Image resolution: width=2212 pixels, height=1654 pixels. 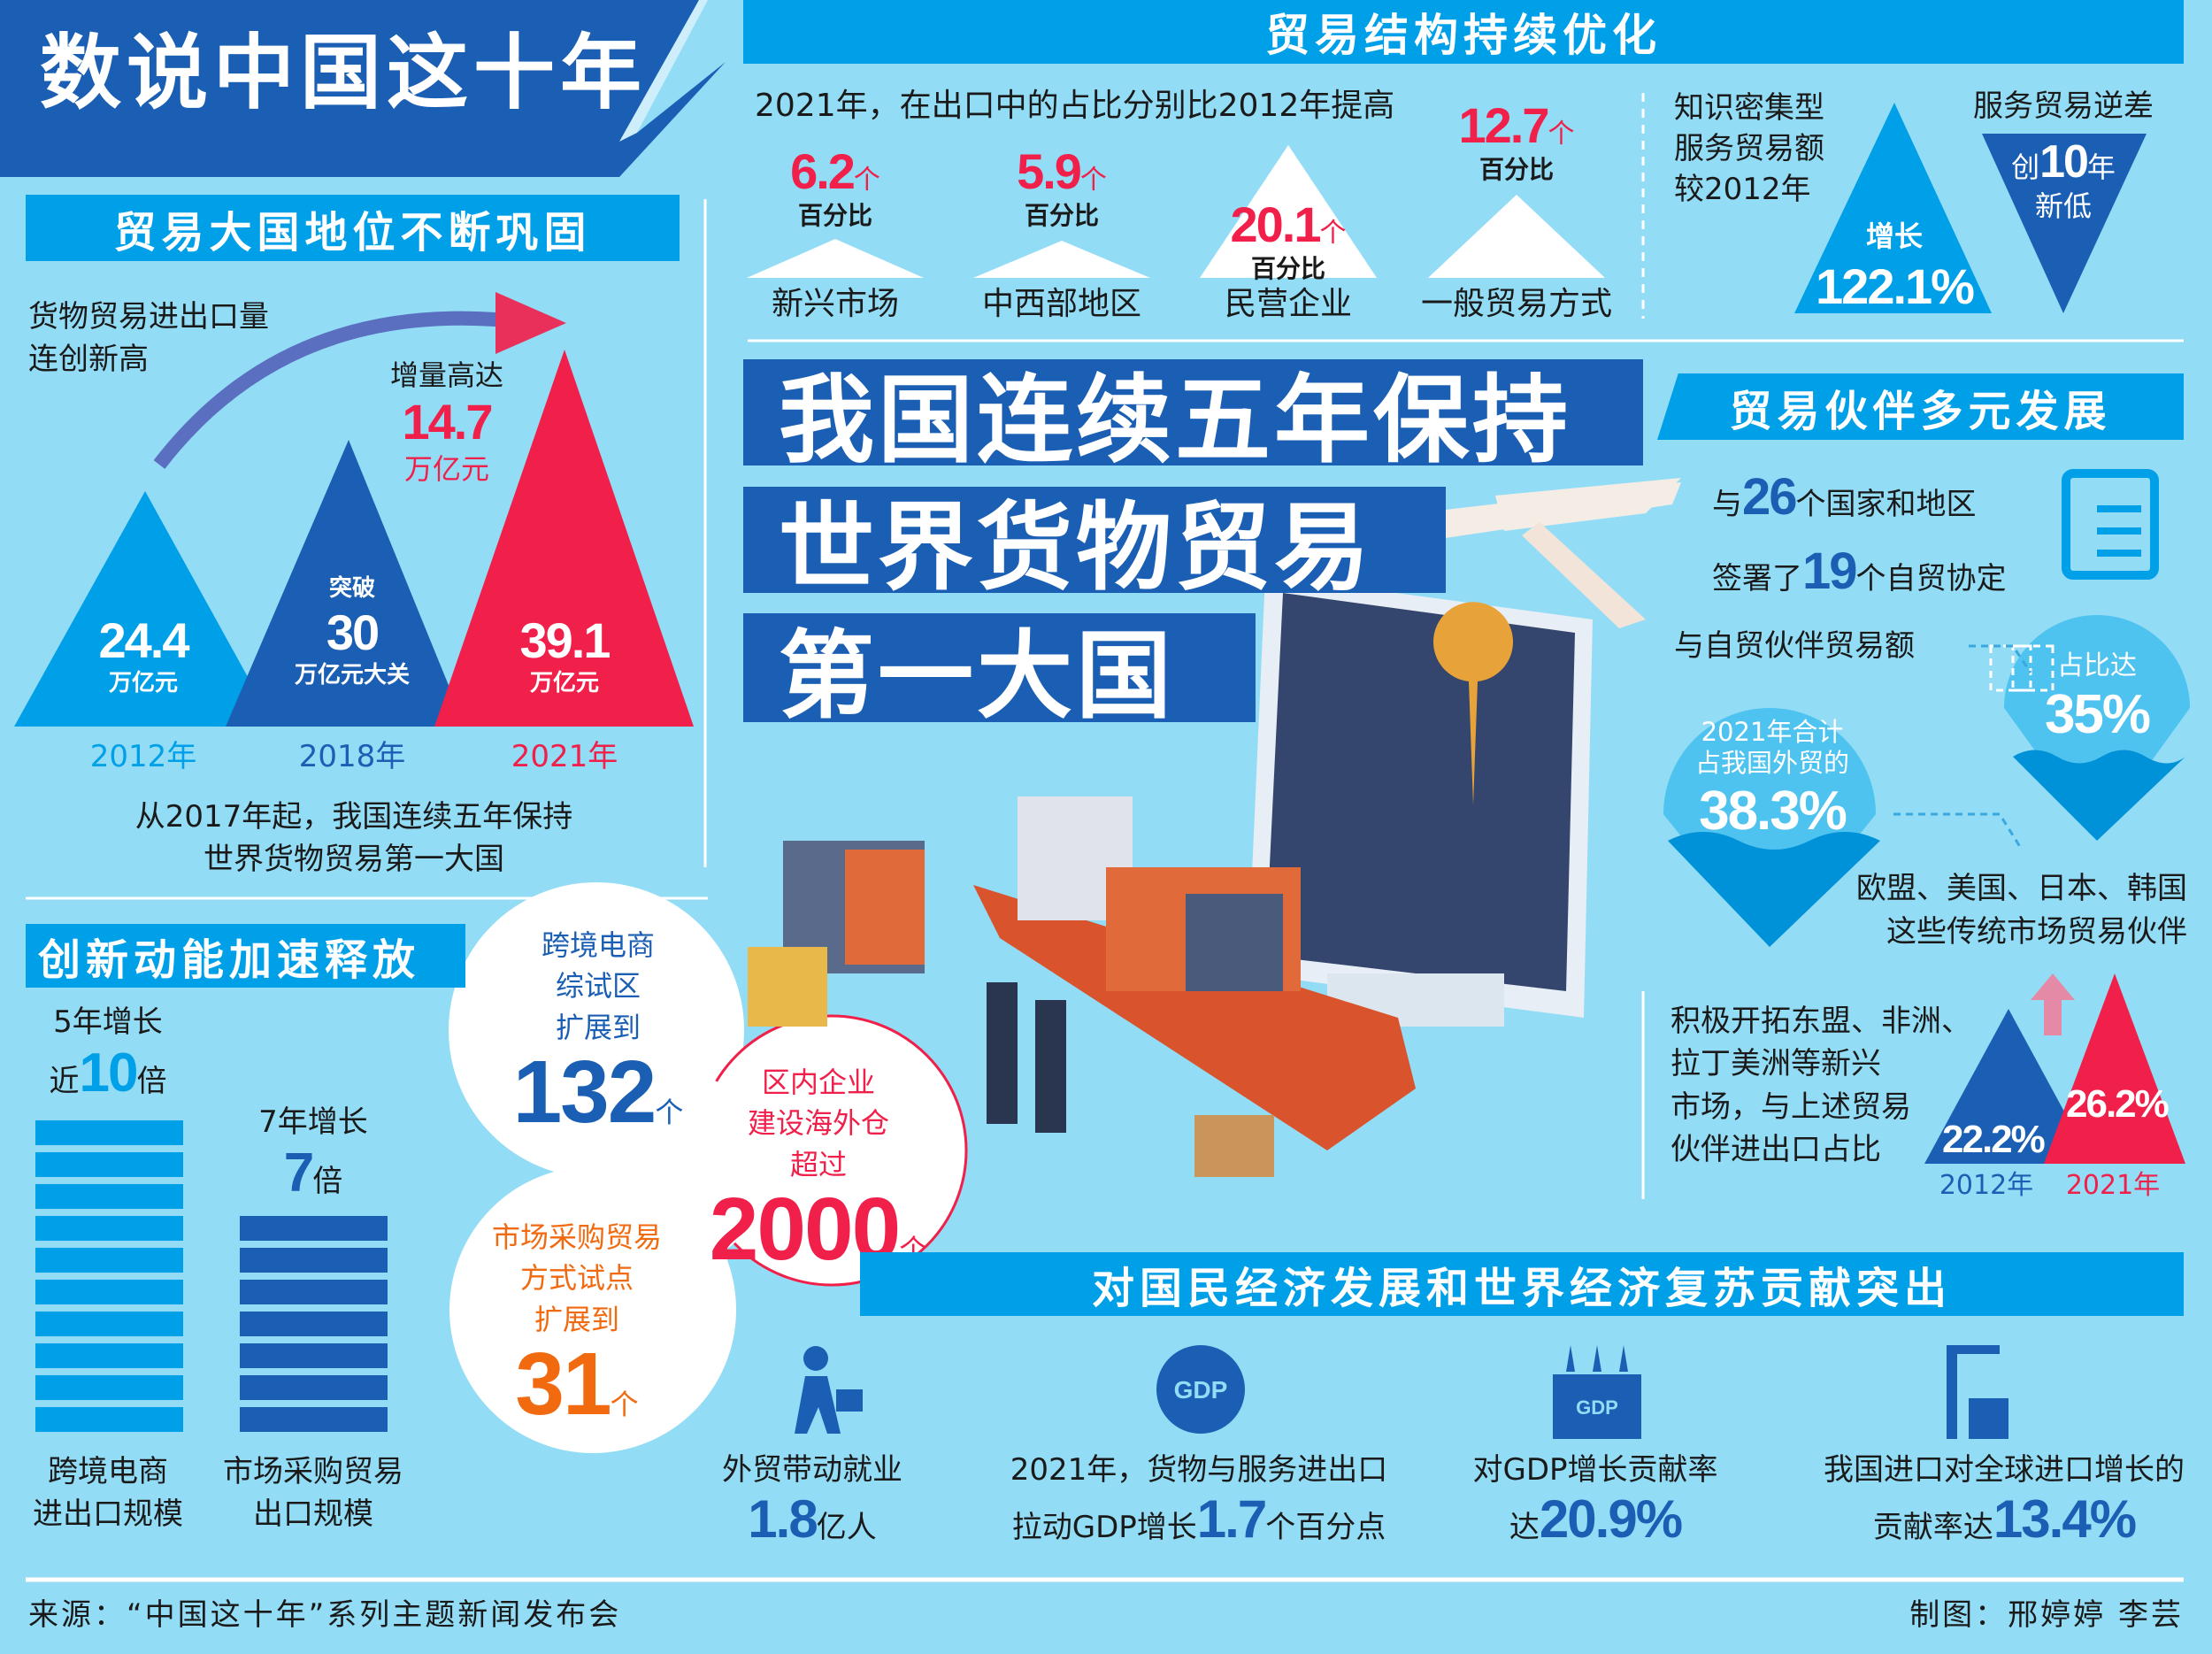 I want to click on bar-value-2021: 39.1 万亿元, so click(x=565, y=654).